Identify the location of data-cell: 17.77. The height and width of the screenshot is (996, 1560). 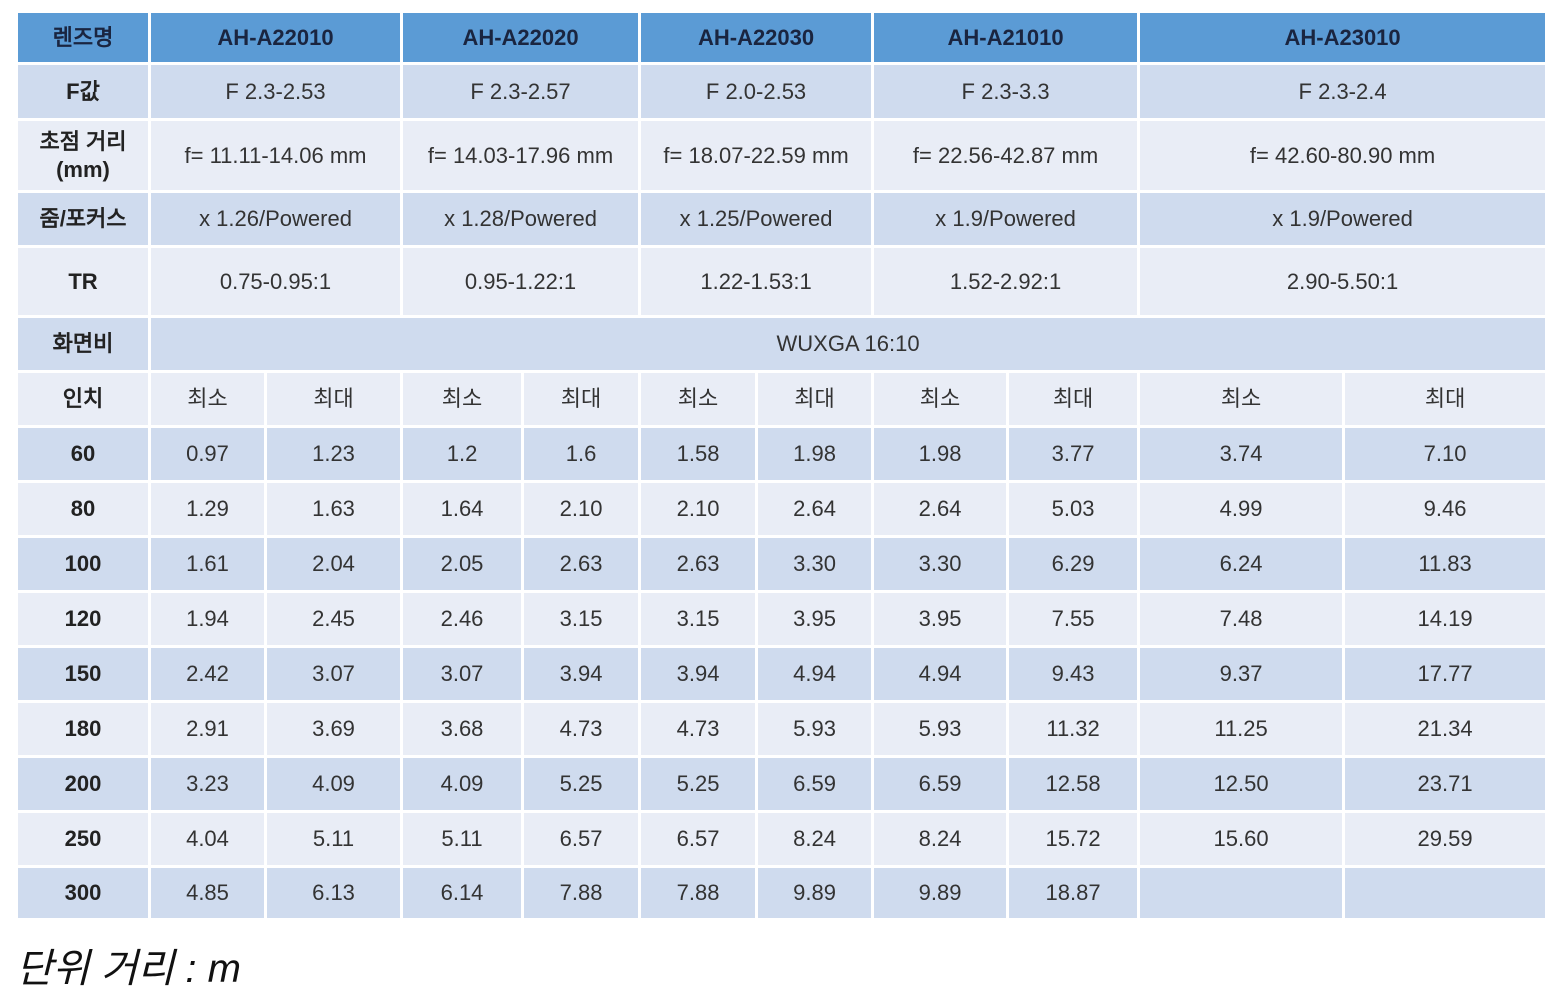
(1445, 674).